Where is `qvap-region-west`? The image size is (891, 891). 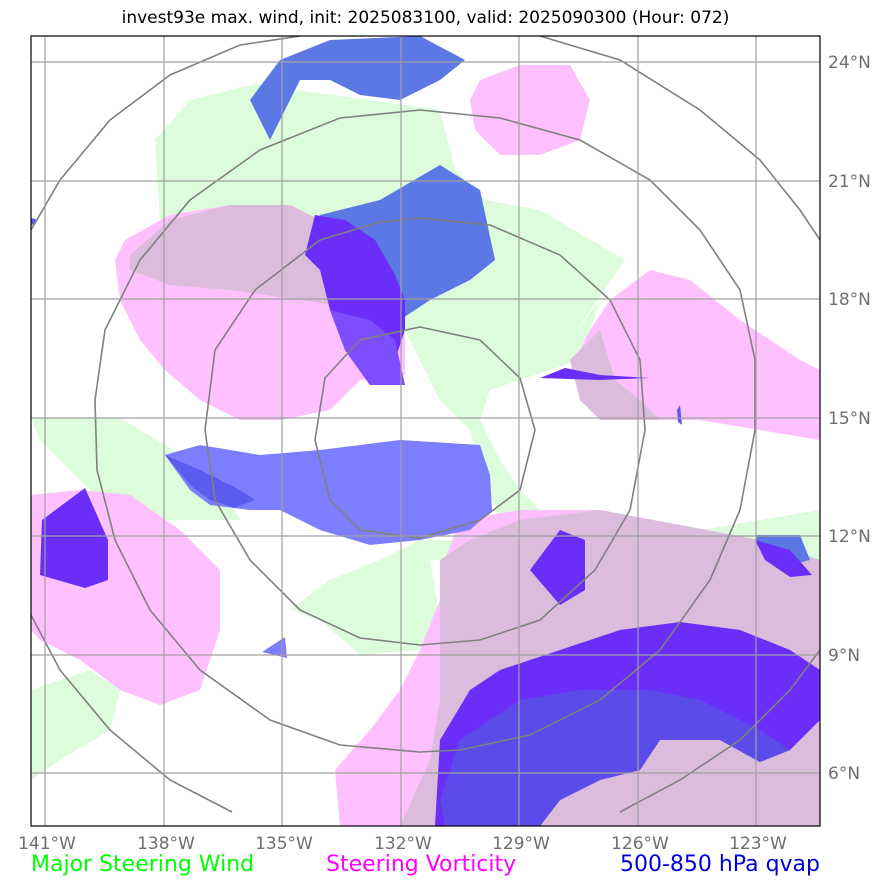 qvap-region-west is located at coordinates (74, 538).